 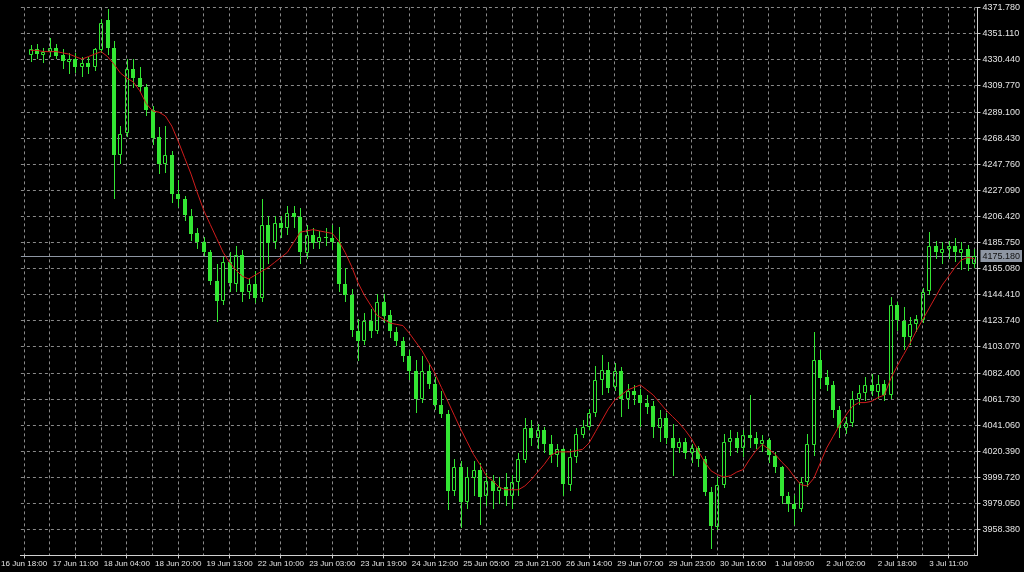 What do you see at coordinates (24, 564) in the screenshot?
I see `x-tick-label: 16 Jun 18:00` at bounding box center [24, 564].